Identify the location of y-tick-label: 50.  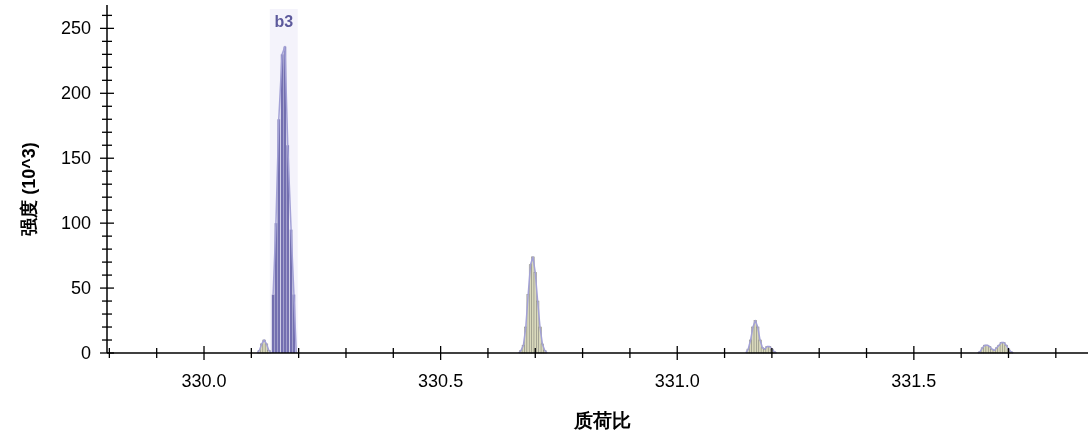
(80, 288).